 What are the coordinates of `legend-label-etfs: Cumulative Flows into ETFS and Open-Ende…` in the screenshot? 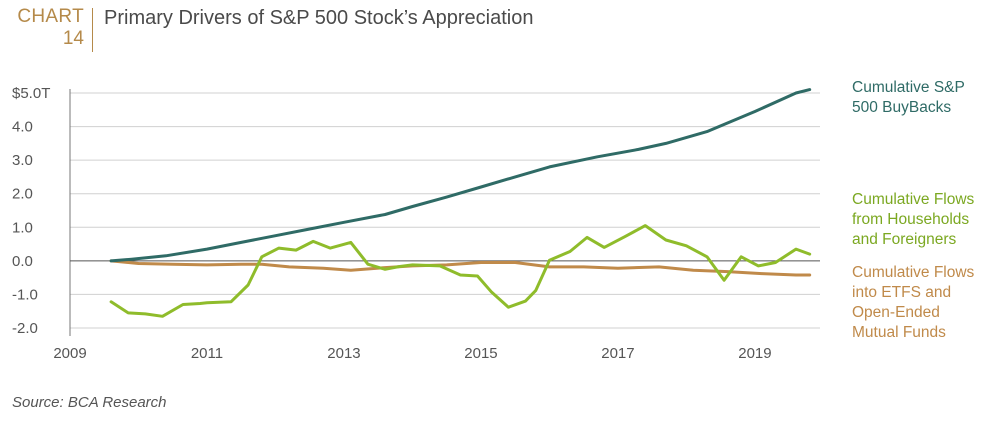 It's located at (913, 302).